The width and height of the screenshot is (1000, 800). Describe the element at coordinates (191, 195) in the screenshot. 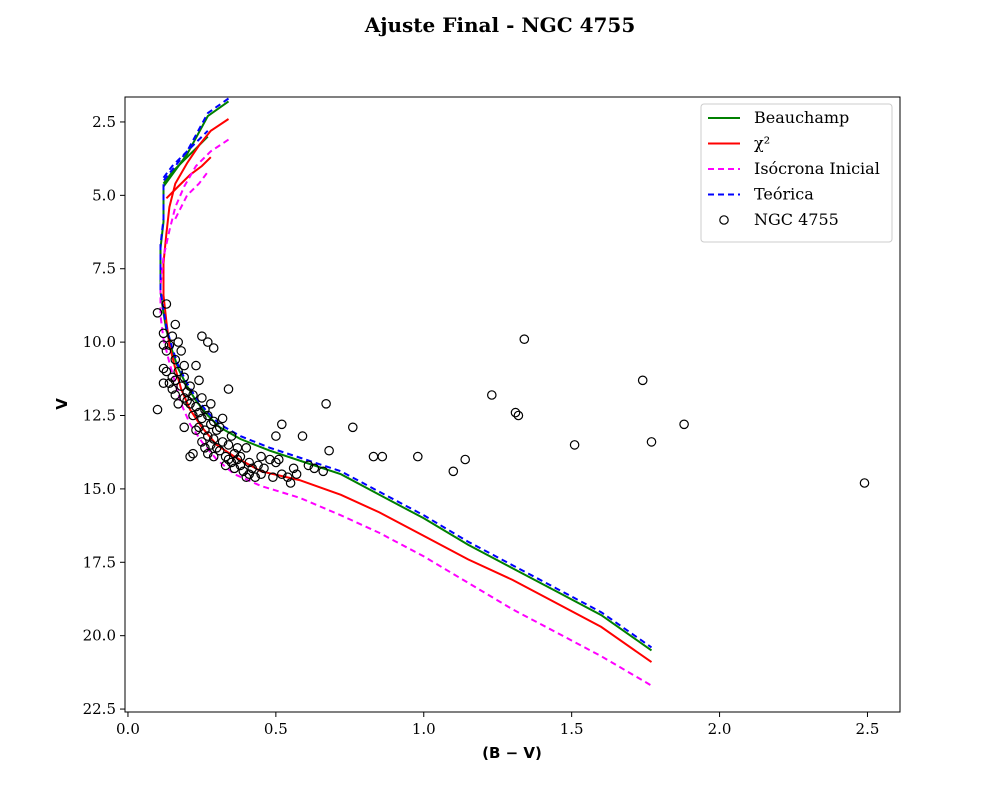

I see `series-2-branch-line` at that location.